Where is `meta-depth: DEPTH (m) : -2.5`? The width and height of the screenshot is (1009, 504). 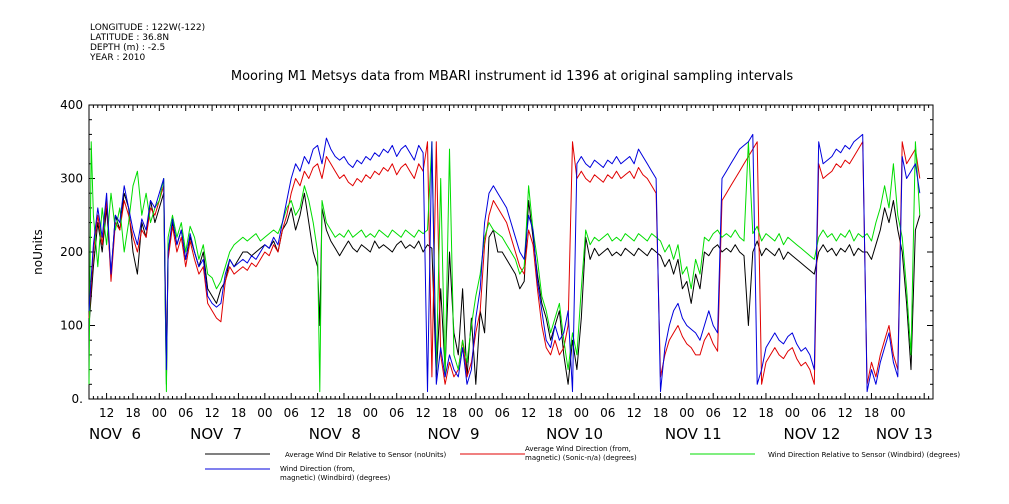 meta-depth: DEPTH (m) : -2.5 is located at coordinates (127, 48).